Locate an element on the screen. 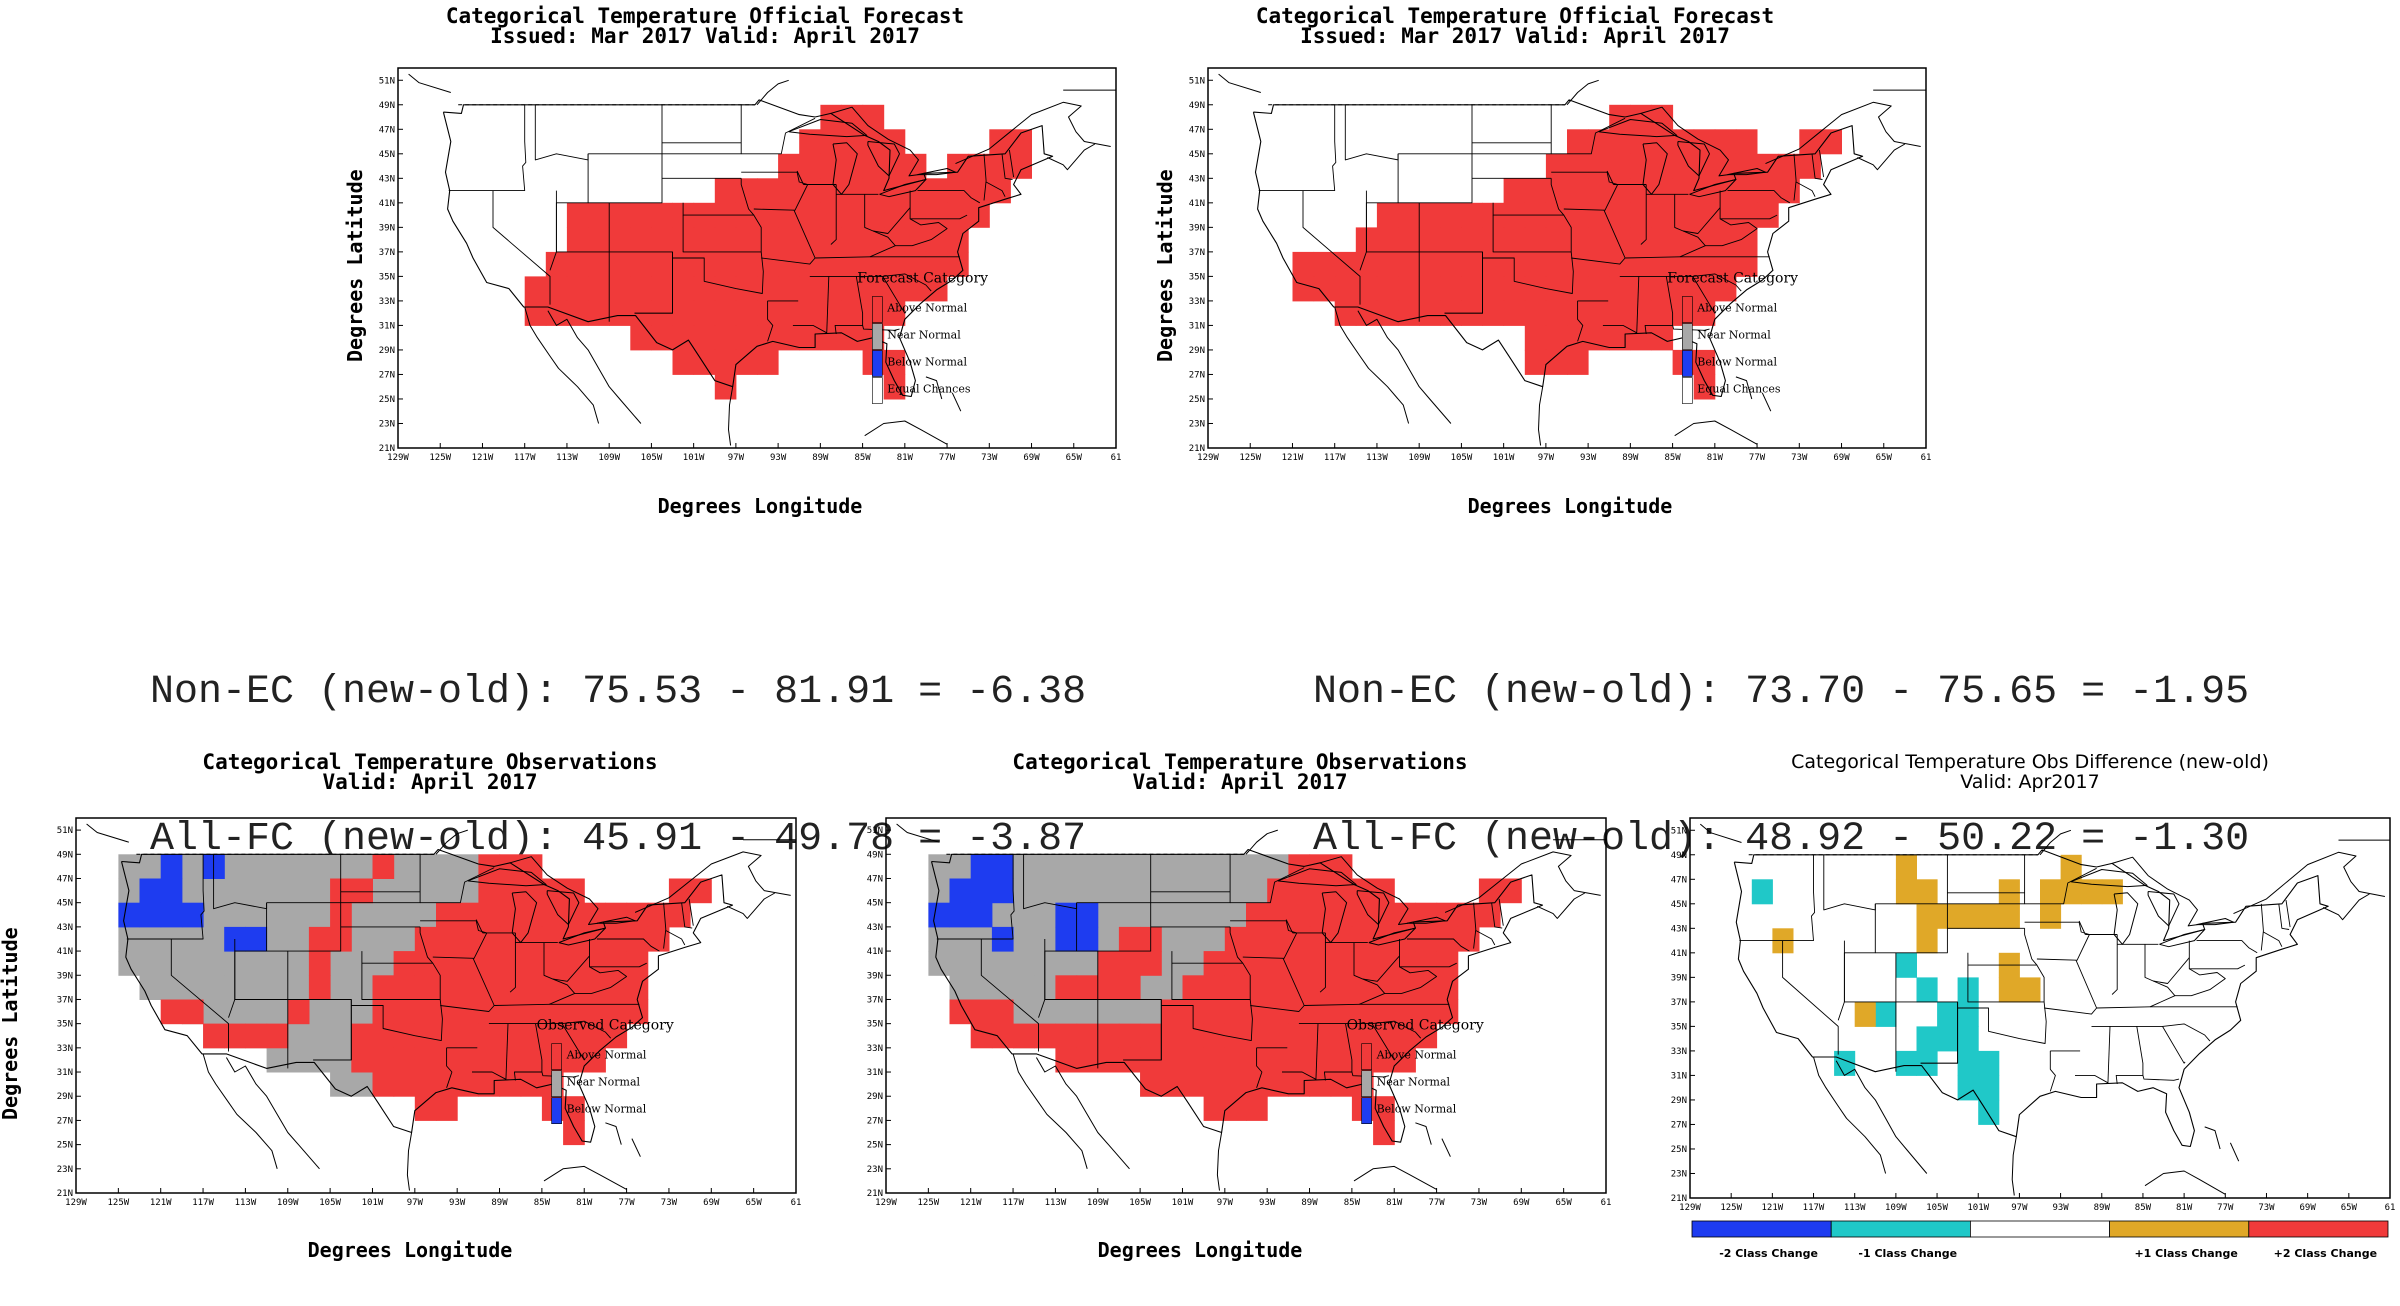  legend-title: Forecast Category is located at coordinates (922, 279).